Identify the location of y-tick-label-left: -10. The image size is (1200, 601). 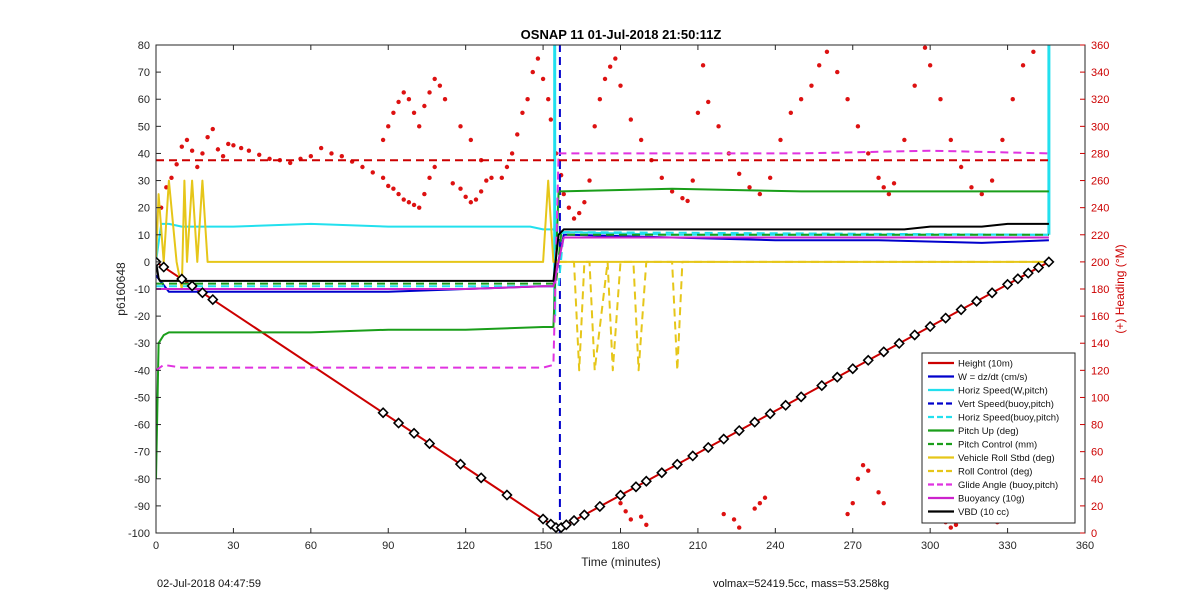
(142, 290).